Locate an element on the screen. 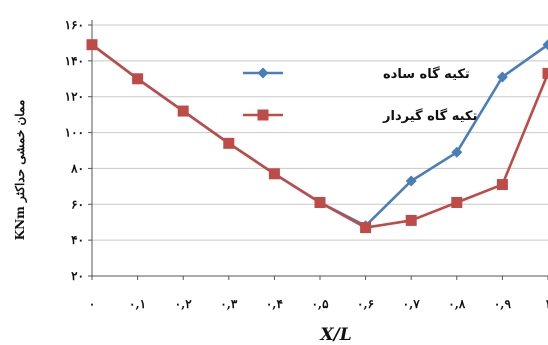 The width and height of the screenshot is (548, 345). y-tick-label: ۱۴۰ is located at coordinates (74, 61).